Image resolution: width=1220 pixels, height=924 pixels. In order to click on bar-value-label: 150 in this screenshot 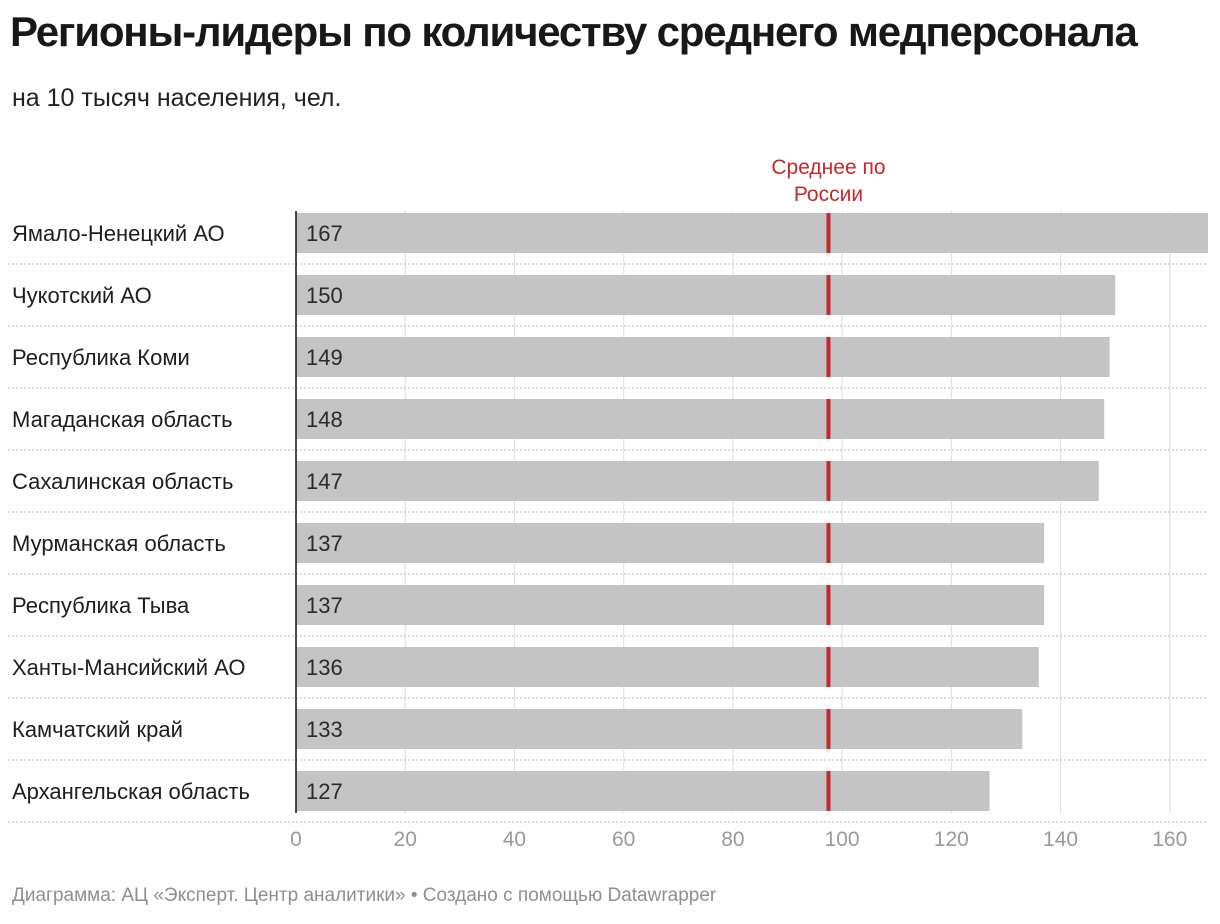, I will do `click(324, 295)`.